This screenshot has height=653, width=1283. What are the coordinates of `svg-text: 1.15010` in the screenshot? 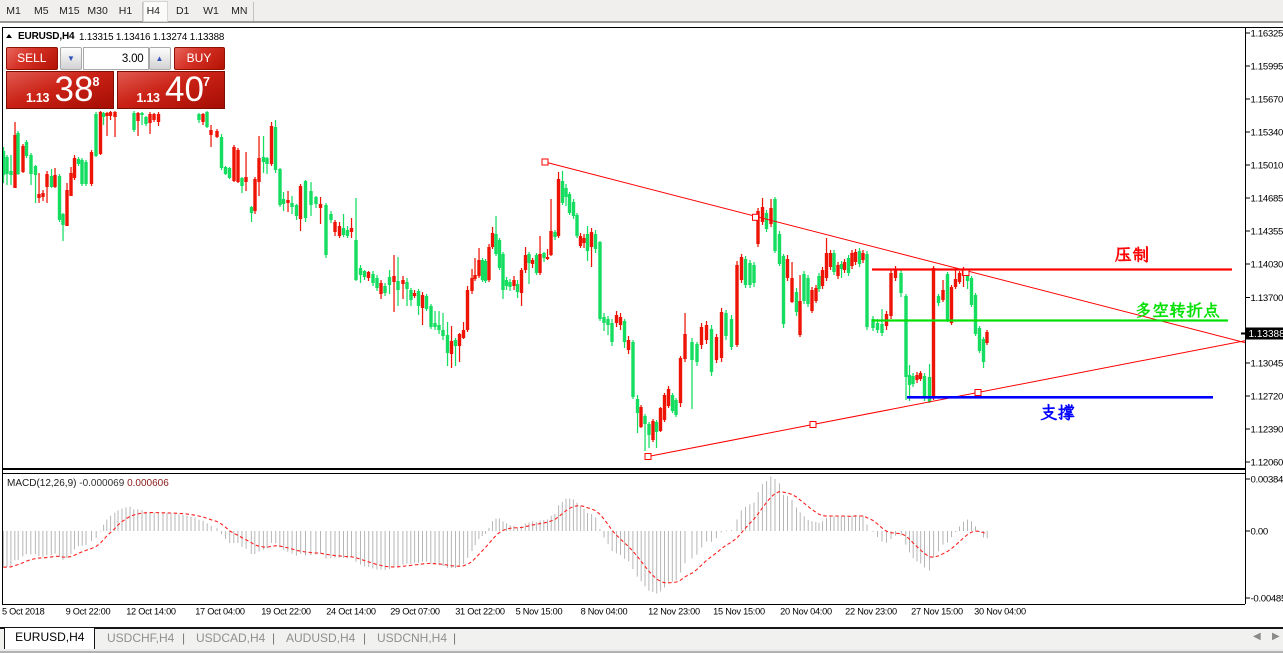 It's located at (1267, 165).